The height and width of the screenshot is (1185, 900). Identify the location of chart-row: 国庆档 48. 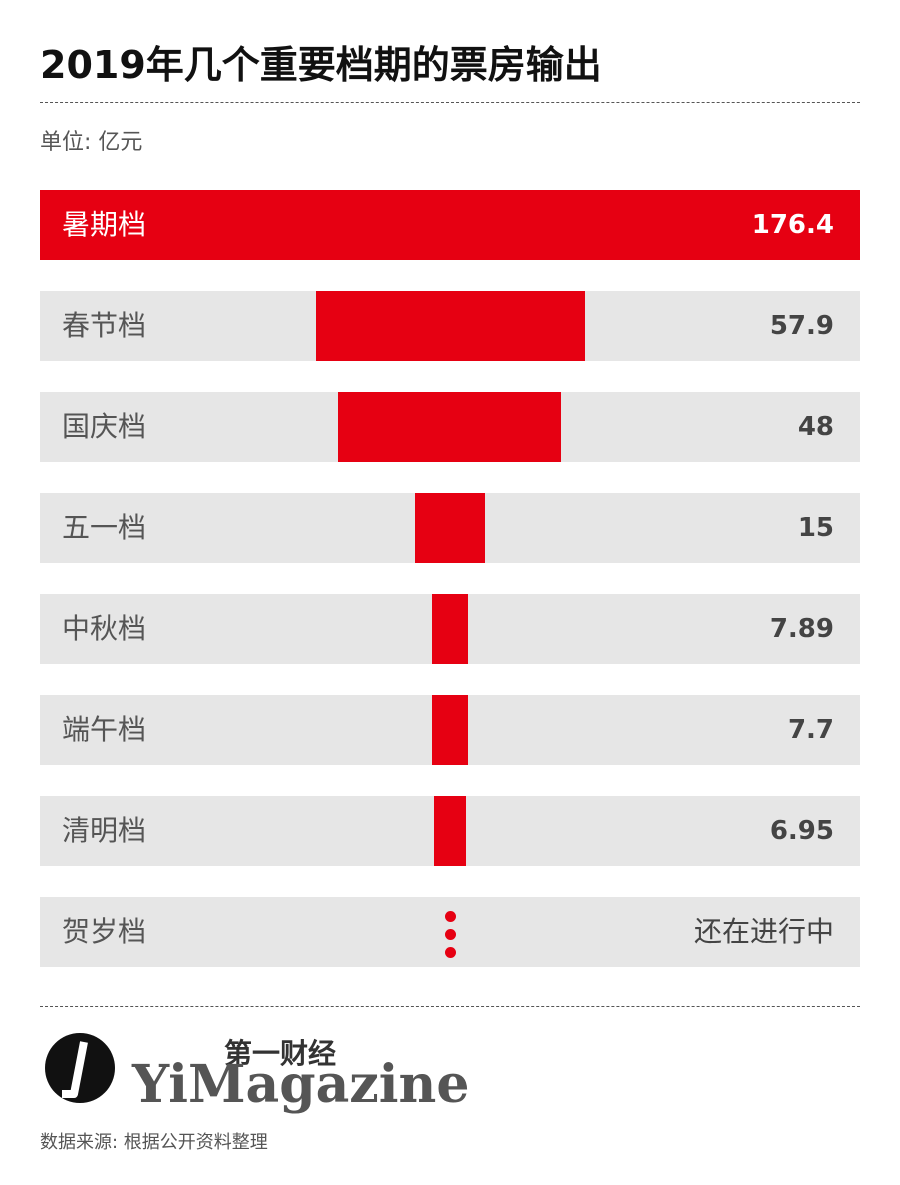
(450, 427).